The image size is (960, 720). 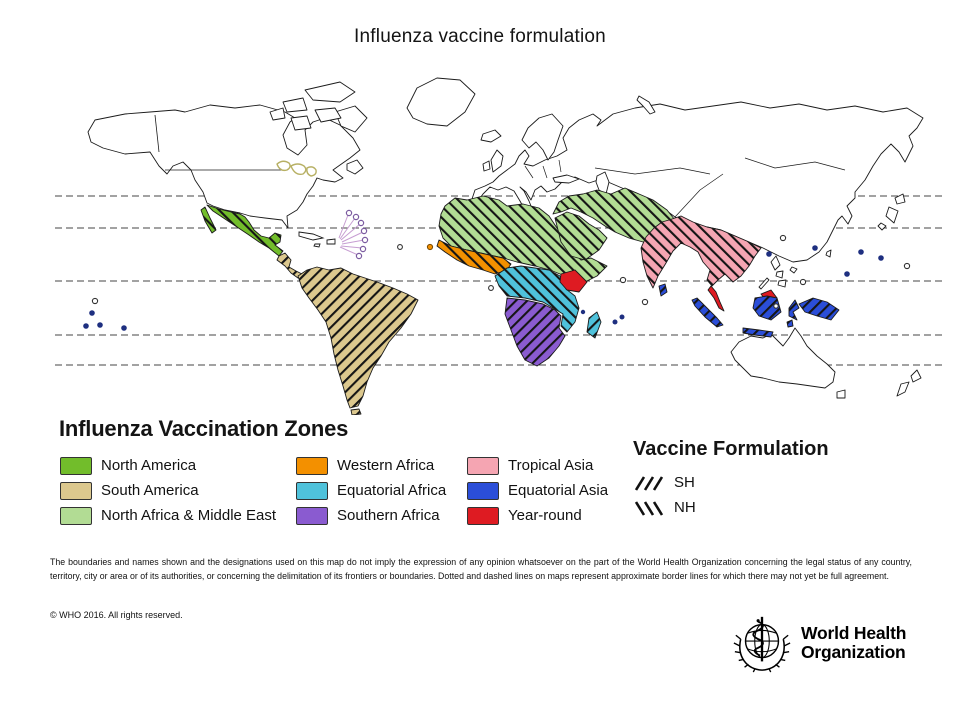 What do you see at coordinates (430, 247) in the screenshot?
I see `west-africa-island-dot` at bounding box center [430, 247].